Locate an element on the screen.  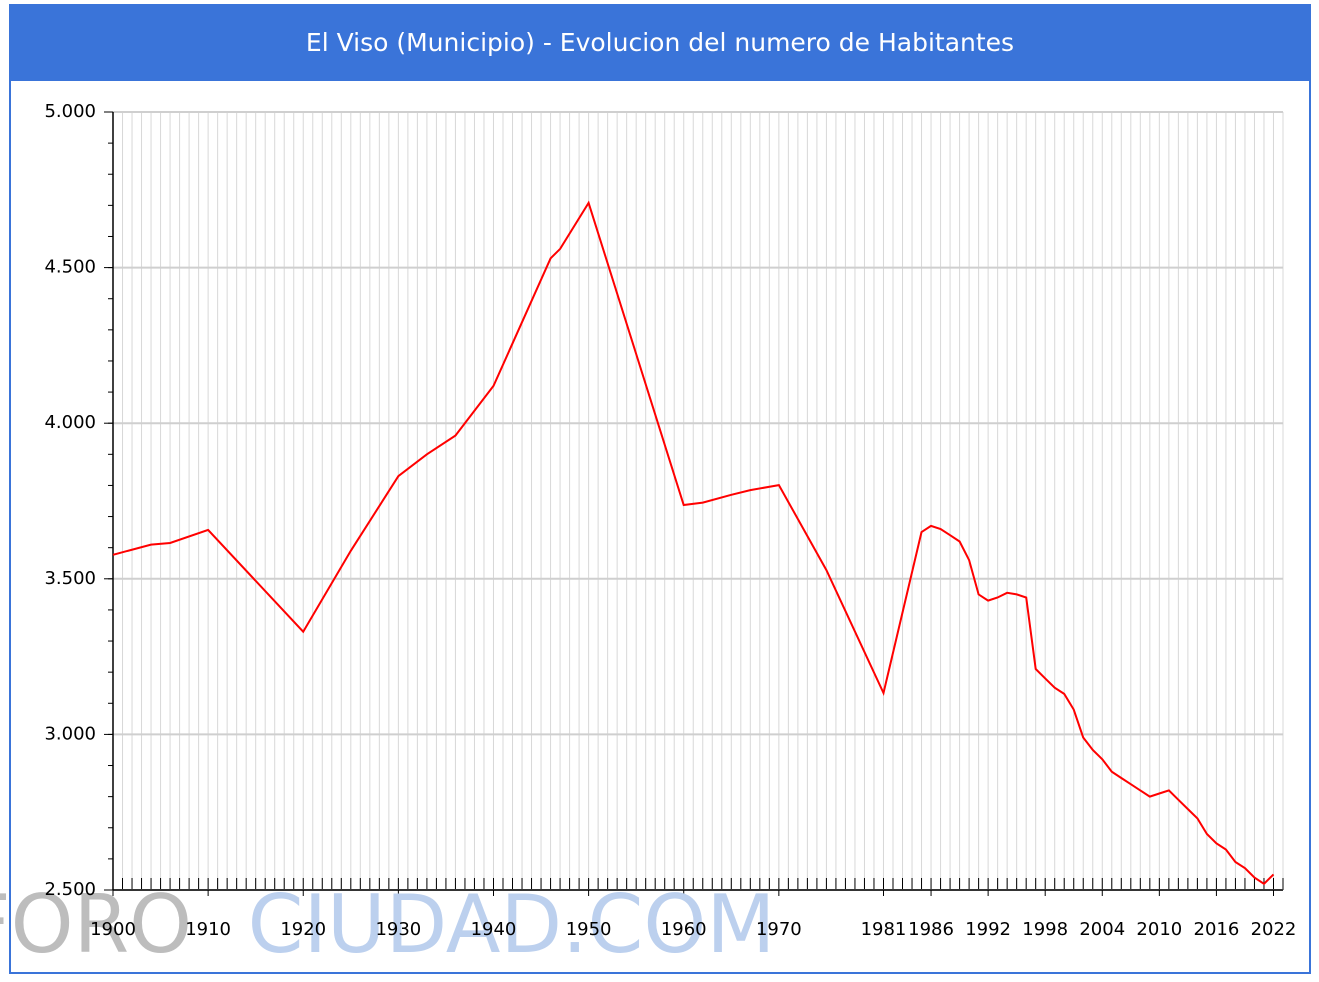
x-tick-label: 1981 is located at coordinates (884, 929).